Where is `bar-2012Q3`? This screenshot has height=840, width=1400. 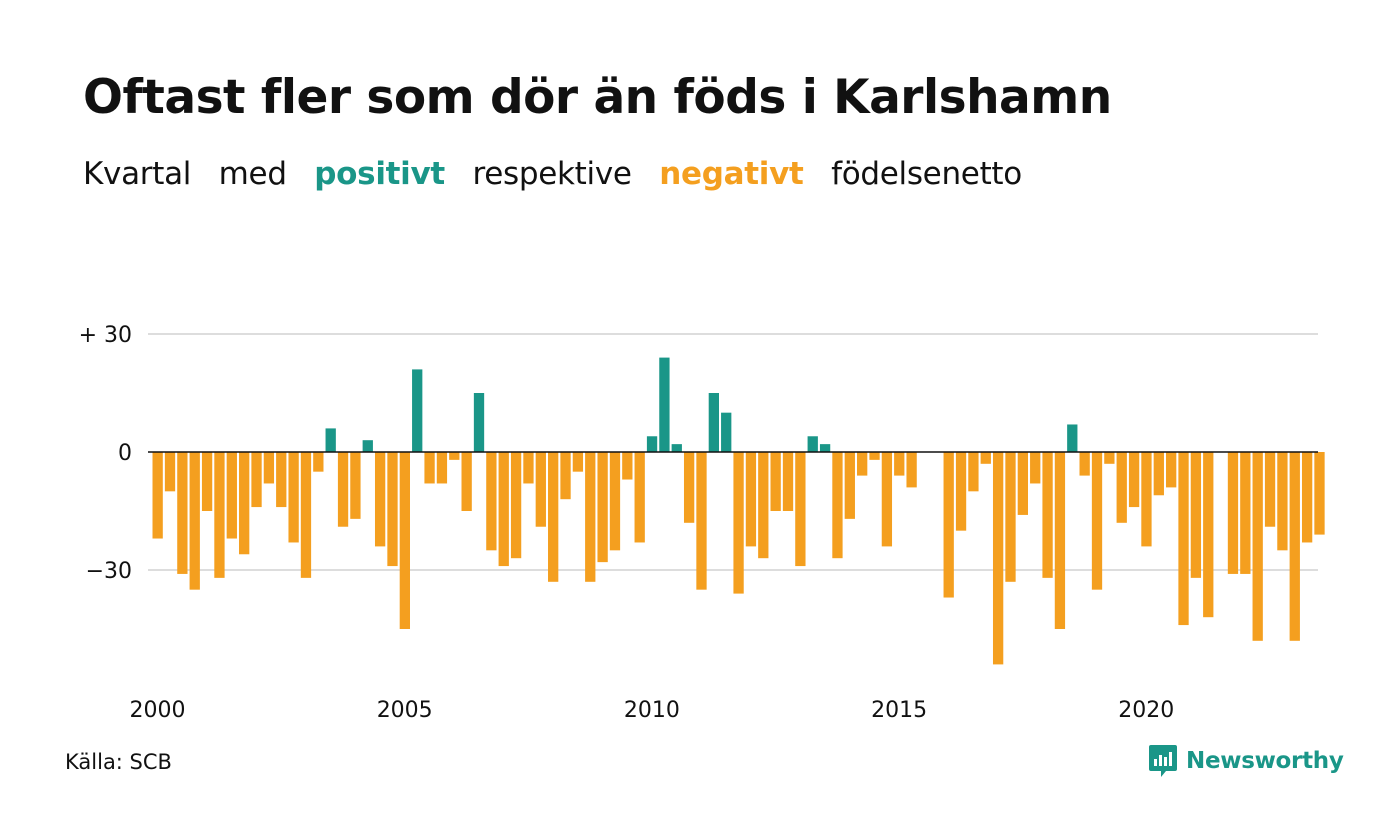 bar-2012Q3 is located at coordinates (775, 481).